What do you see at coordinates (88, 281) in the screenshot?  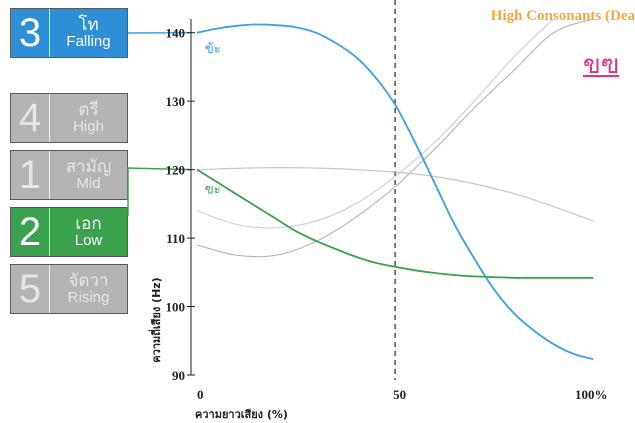 I see `tone-name-thai: จัตวา` at bounding box center [88, 281].